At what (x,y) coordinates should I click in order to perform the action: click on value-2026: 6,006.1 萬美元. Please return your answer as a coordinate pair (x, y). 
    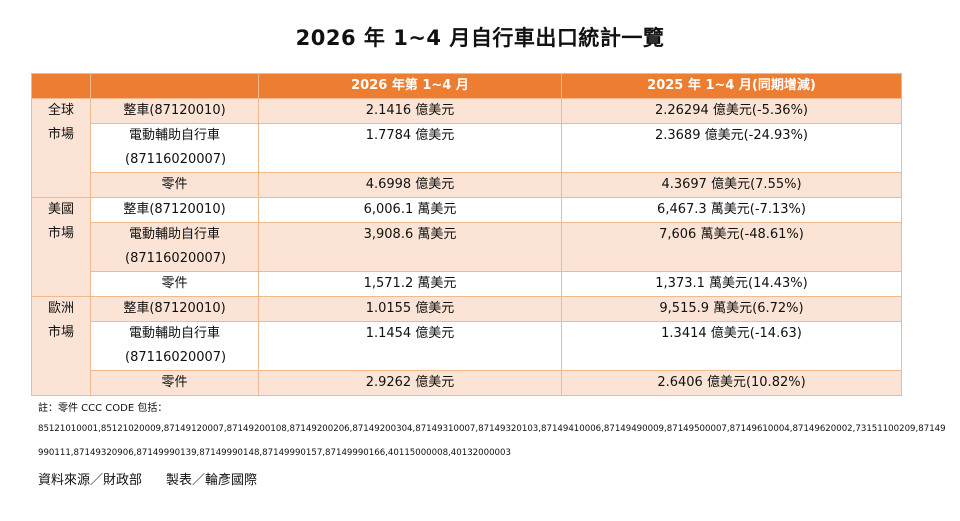
    Looking at the image, I should click on (410, 210).